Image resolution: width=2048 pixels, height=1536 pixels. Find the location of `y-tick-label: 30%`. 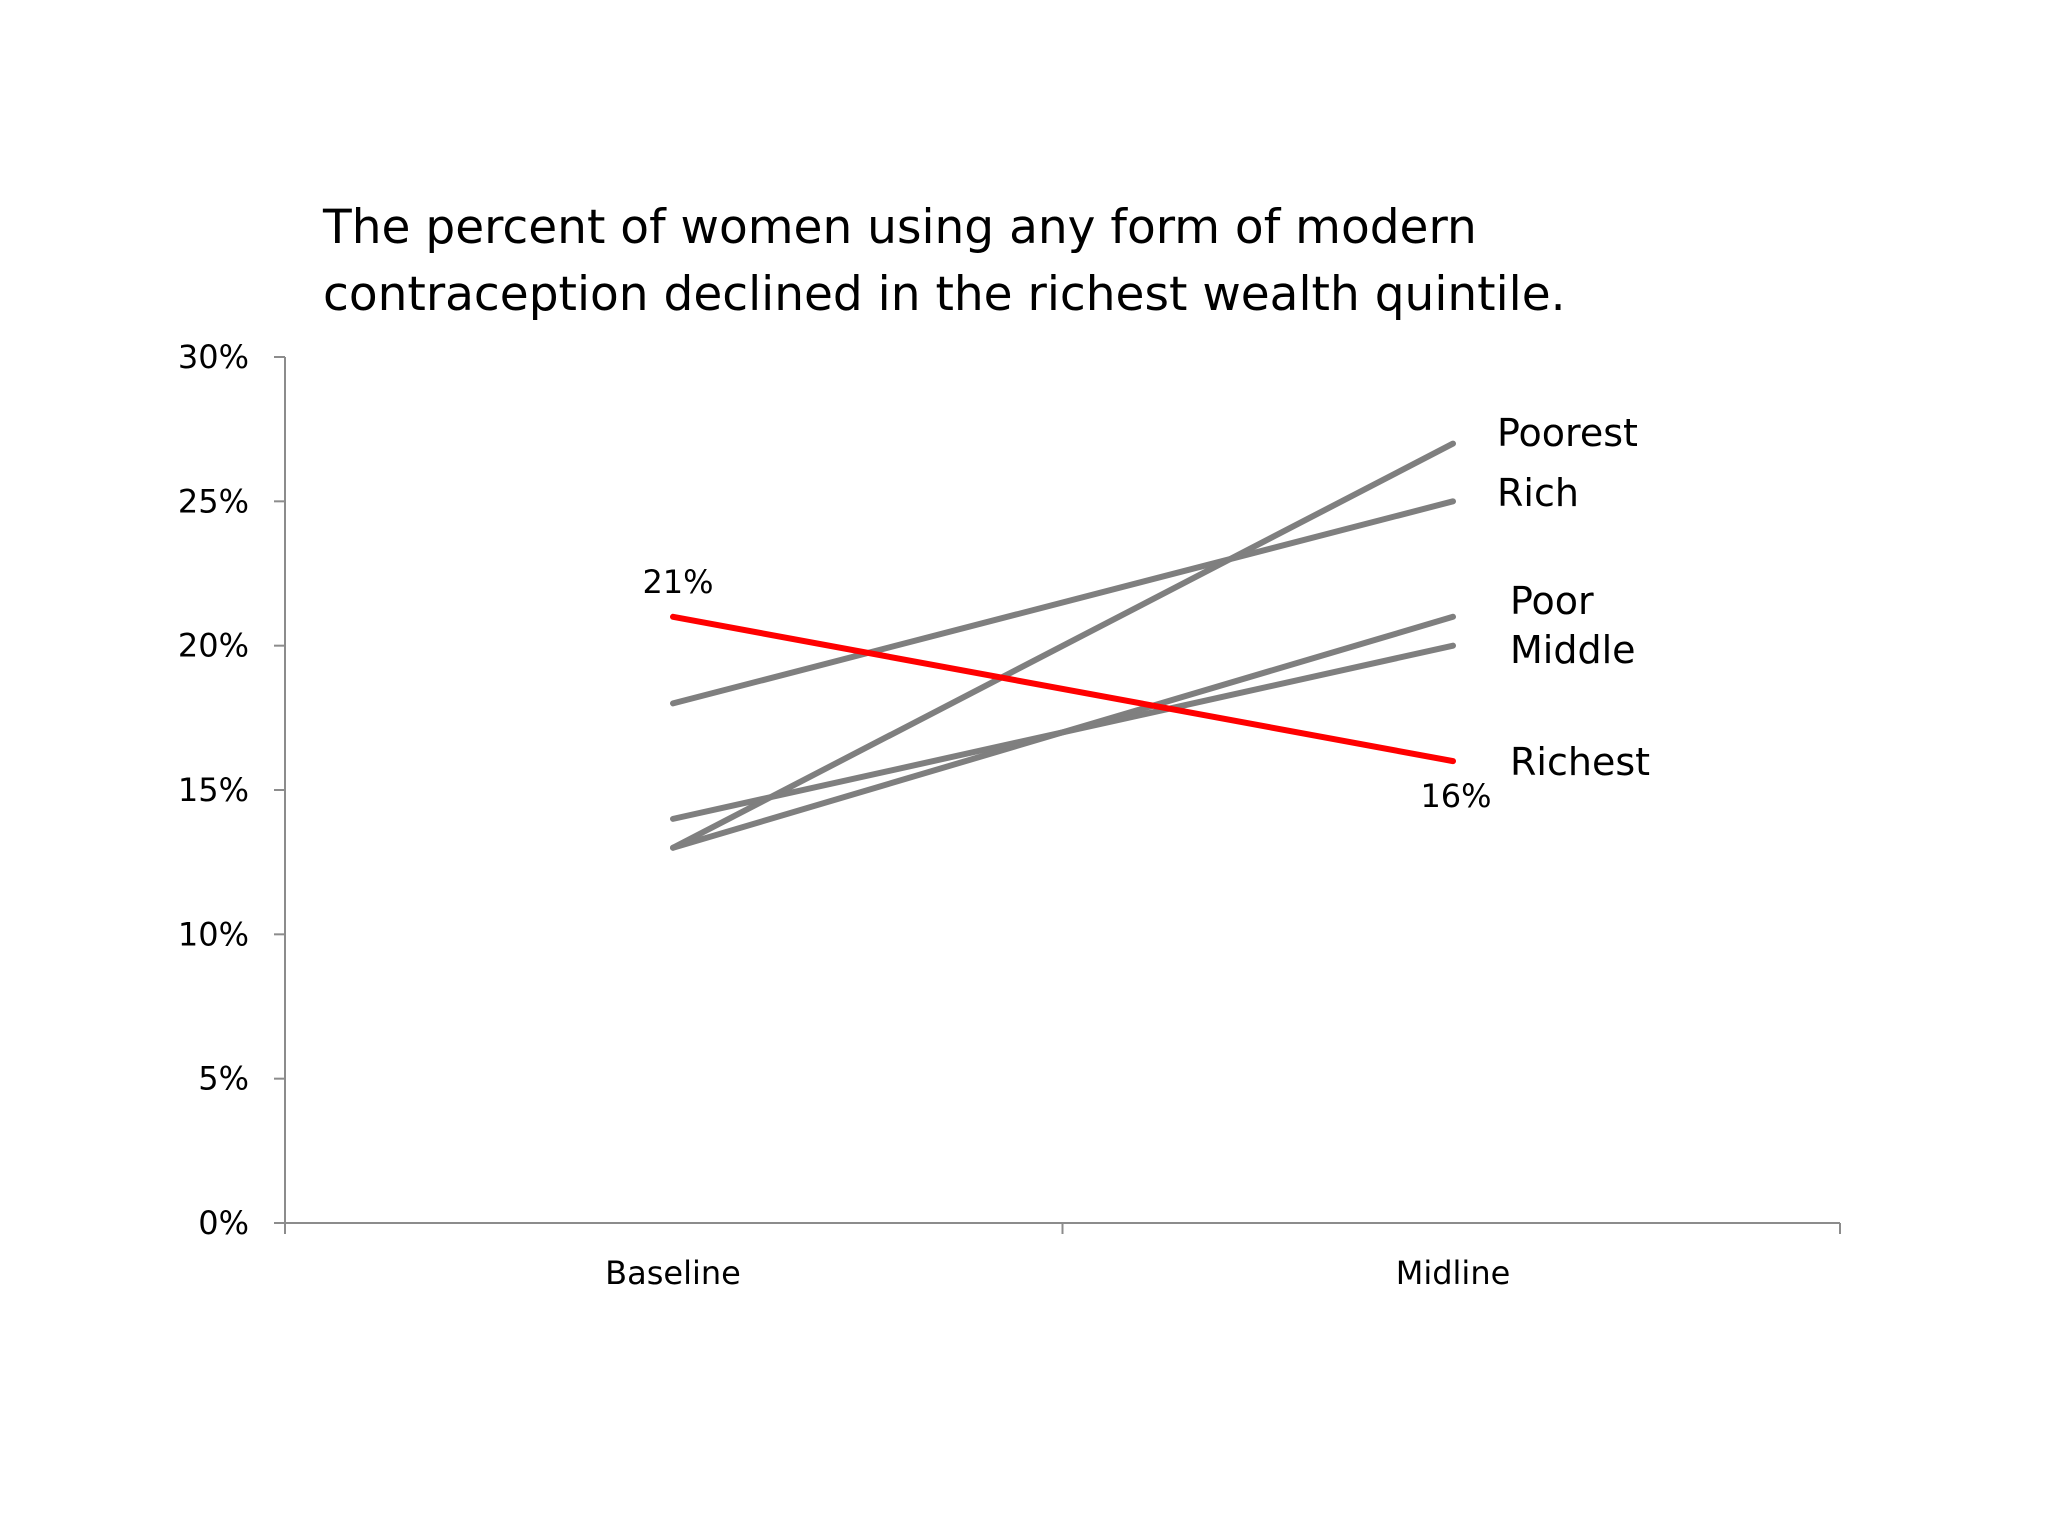

y-tick-label: 30% is located at coordinates (213, 357).